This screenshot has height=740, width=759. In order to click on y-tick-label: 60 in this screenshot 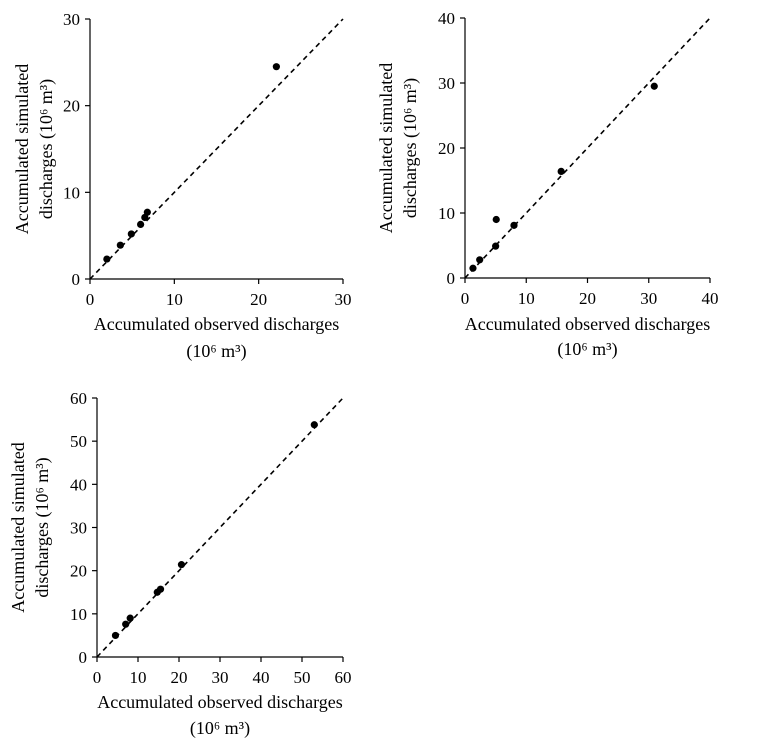, I will do `click(78, 398)`.